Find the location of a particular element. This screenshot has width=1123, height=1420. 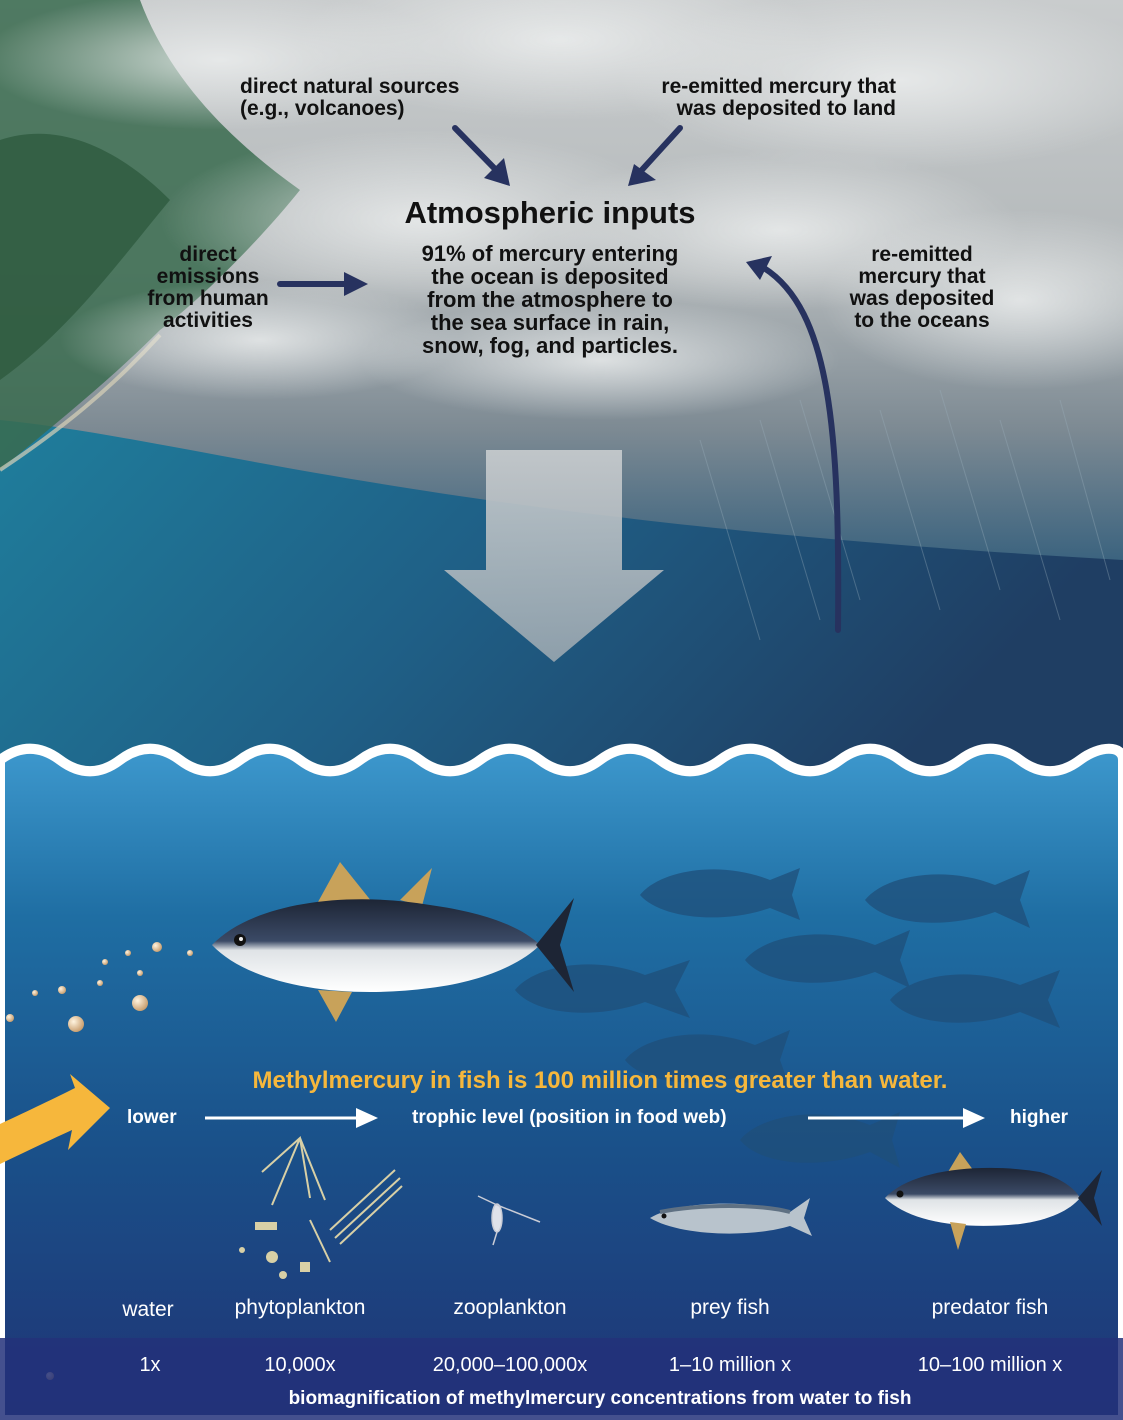

axis-higher-label: higher is located at coordinates (1039, 1117).